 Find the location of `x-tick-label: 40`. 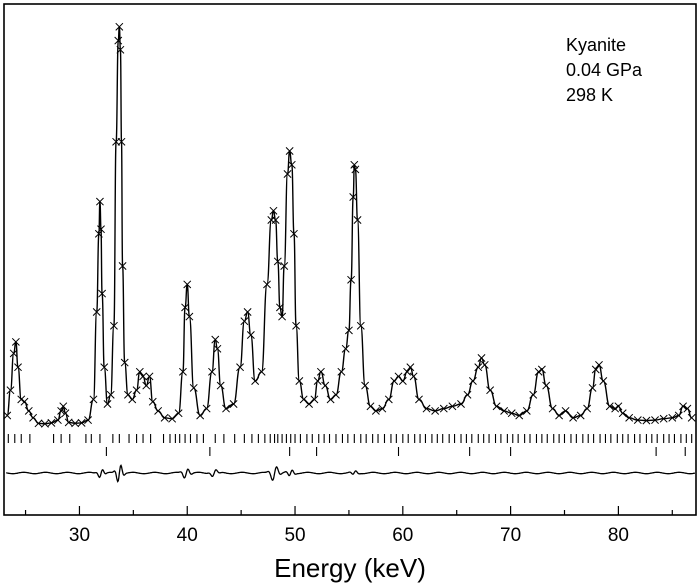

x-tick-label: 40 is located at coordinates (187, 535).